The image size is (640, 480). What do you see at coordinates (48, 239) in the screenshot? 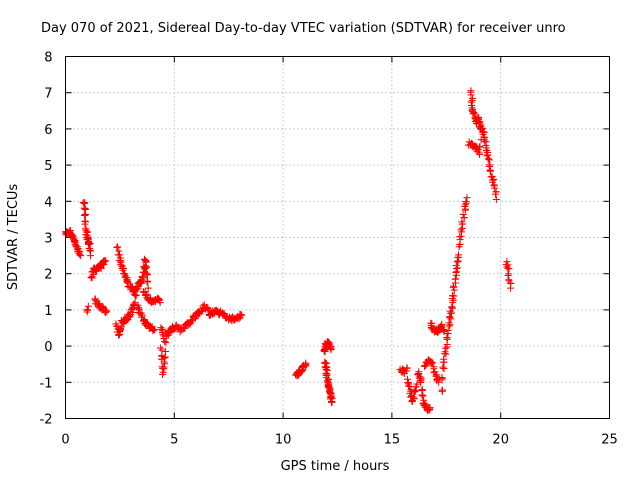
I see `y-tick-label: 3` at bounding box center [48, 239].